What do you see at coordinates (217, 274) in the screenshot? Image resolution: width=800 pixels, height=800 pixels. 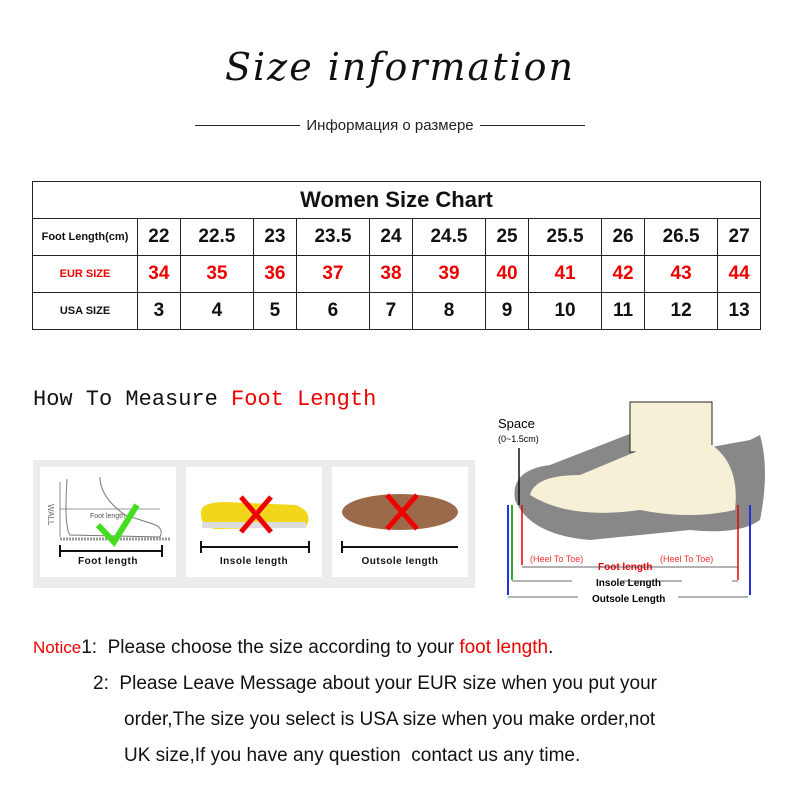 I see `size-cell: 35` at bounding box center [217, 274].